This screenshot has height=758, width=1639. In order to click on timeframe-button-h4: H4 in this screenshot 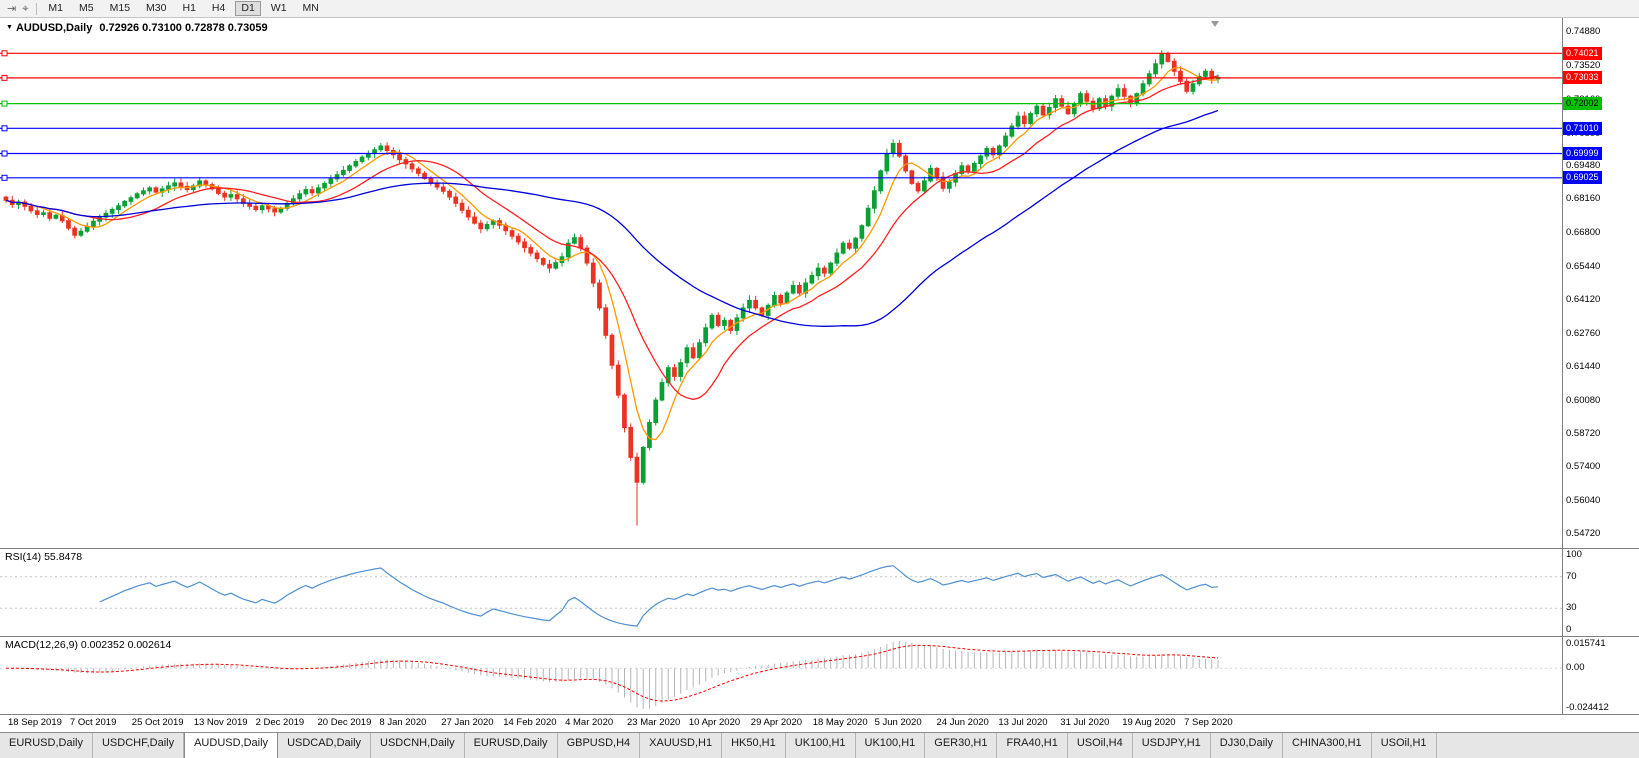, I will do `click(218, 8)`.